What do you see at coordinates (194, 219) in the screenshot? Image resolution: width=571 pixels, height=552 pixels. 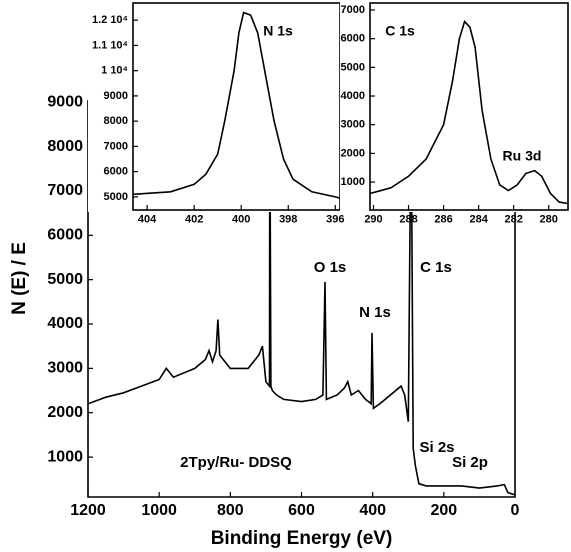 I see `x-tick-label: 402` at bounding box center [194, 219].